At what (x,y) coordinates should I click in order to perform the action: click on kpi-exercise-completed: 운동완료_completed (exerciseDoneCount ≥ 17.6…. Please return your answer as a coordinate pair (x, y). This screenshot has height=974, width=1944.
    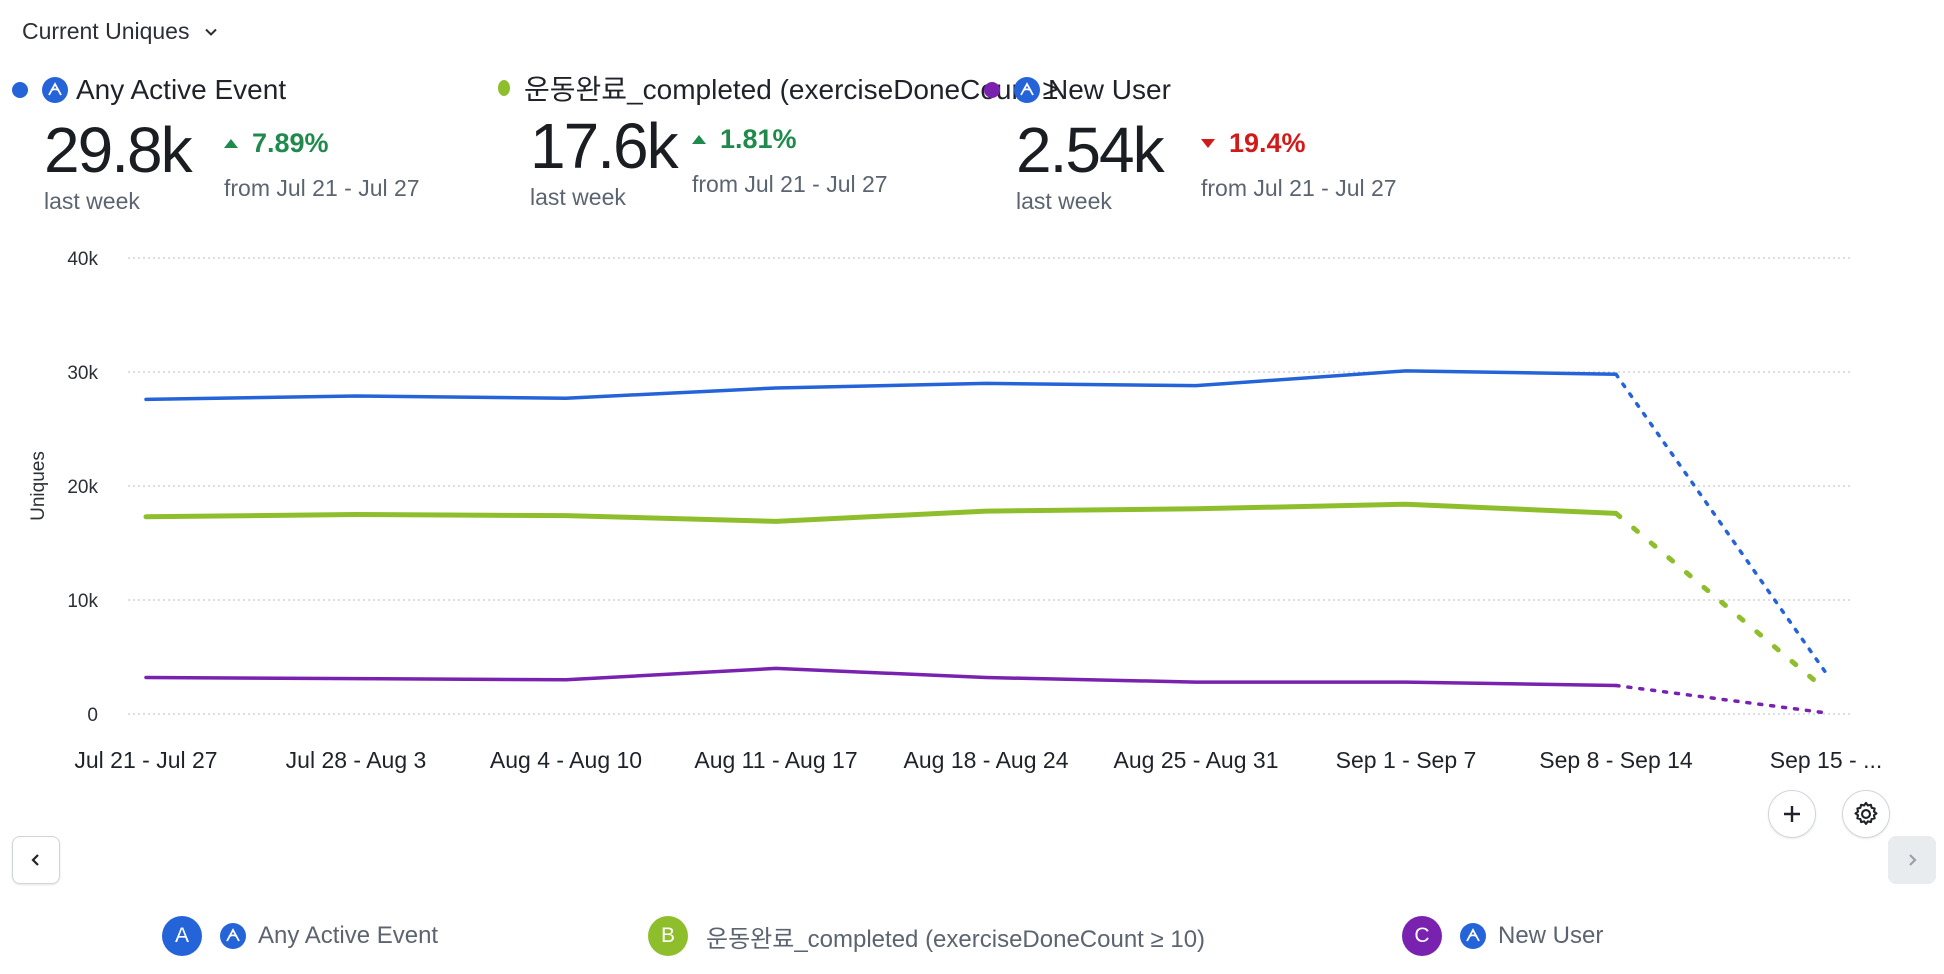
    Looking at the image, I should click on (778, 139).